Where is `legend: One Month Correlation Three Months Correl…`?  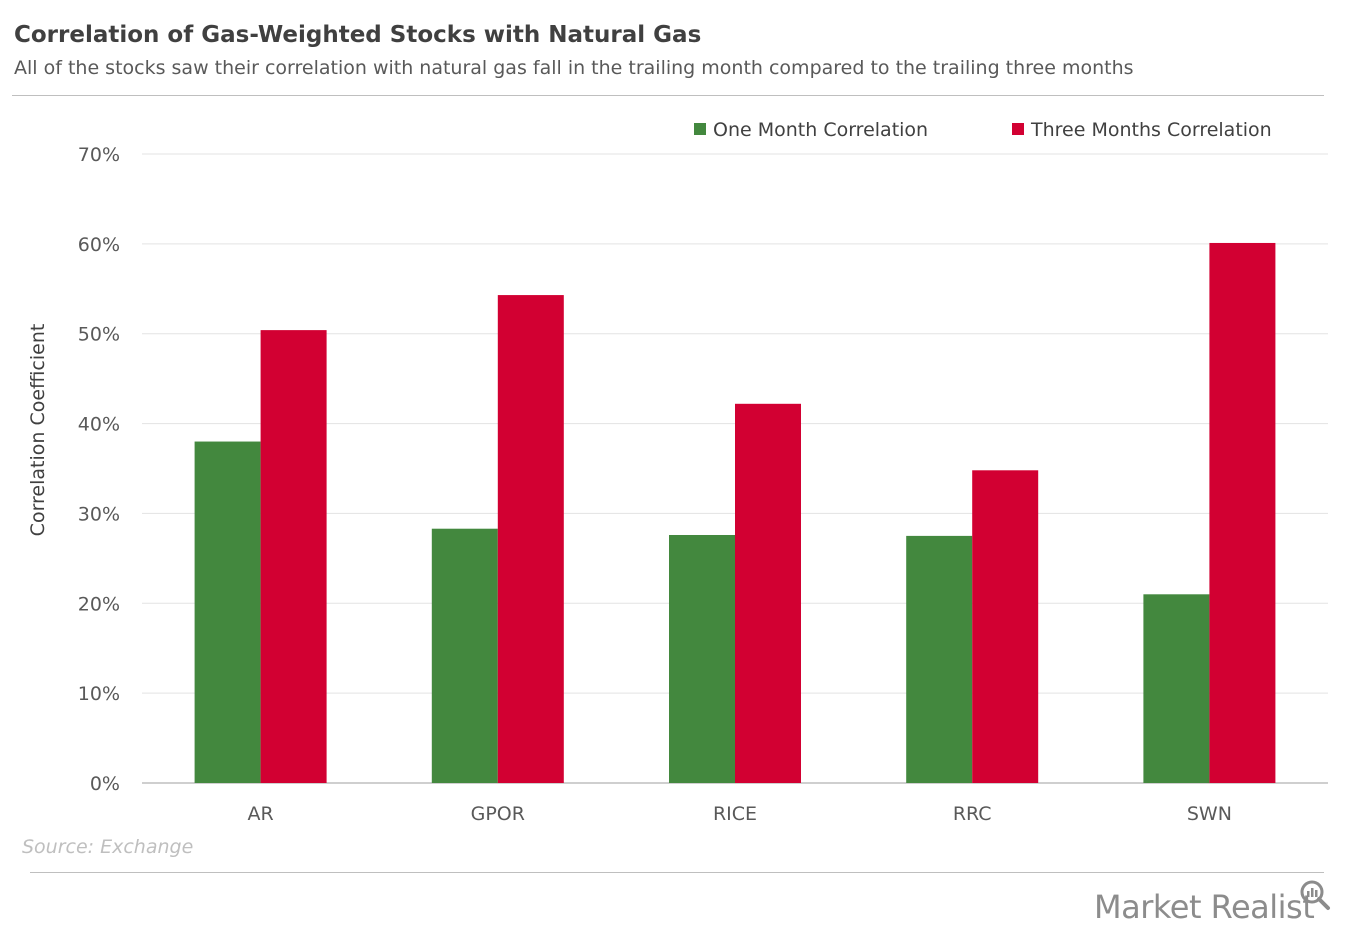
legend: One Month Correlation Three Months Correl… is located at coordinates (983, 130).